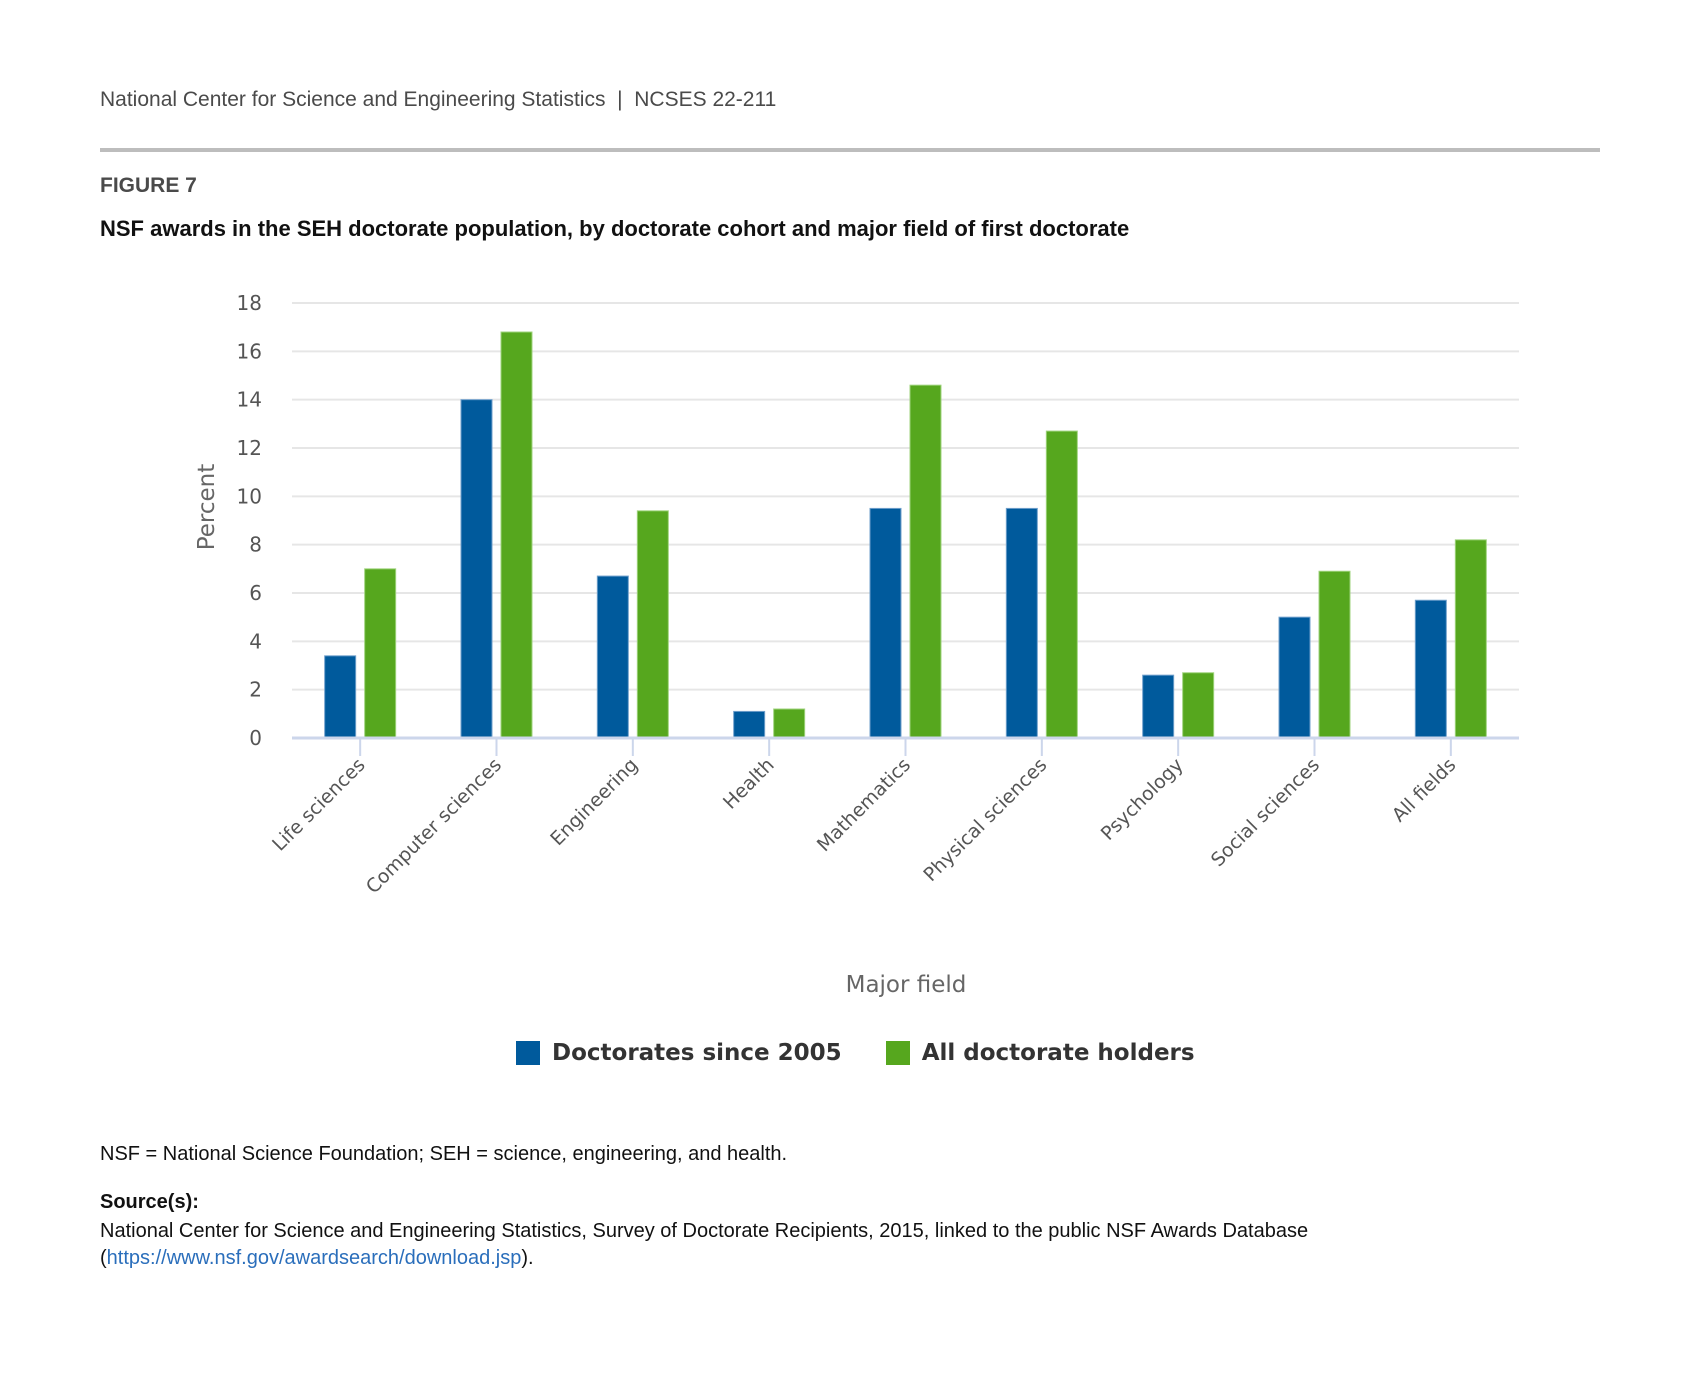 This screenshot has width=1699, height=1380. What do you see at coordinates (255, 593) in the screenshot?
I see `y-tick-label: 6` at bounding box center [255, 593].